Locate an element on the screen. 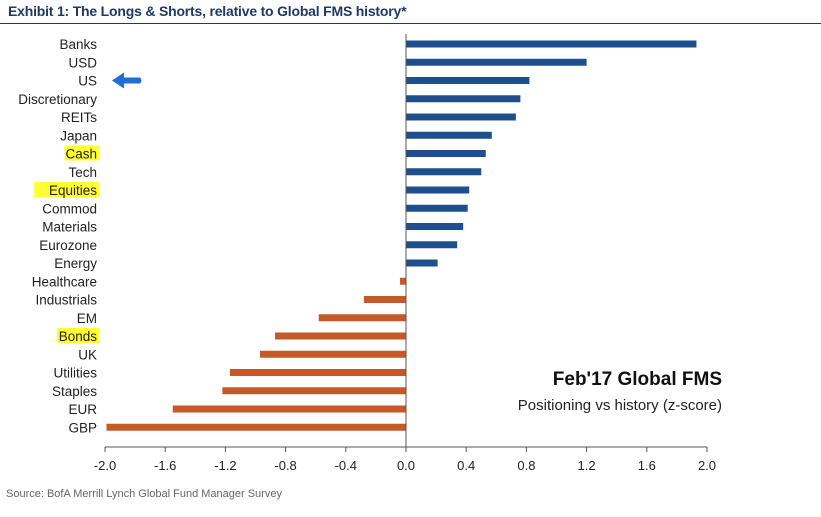 The width and height of the screenshot is (821, 517). x-tick-label: -0.4 is located at coordinates (346, 465).